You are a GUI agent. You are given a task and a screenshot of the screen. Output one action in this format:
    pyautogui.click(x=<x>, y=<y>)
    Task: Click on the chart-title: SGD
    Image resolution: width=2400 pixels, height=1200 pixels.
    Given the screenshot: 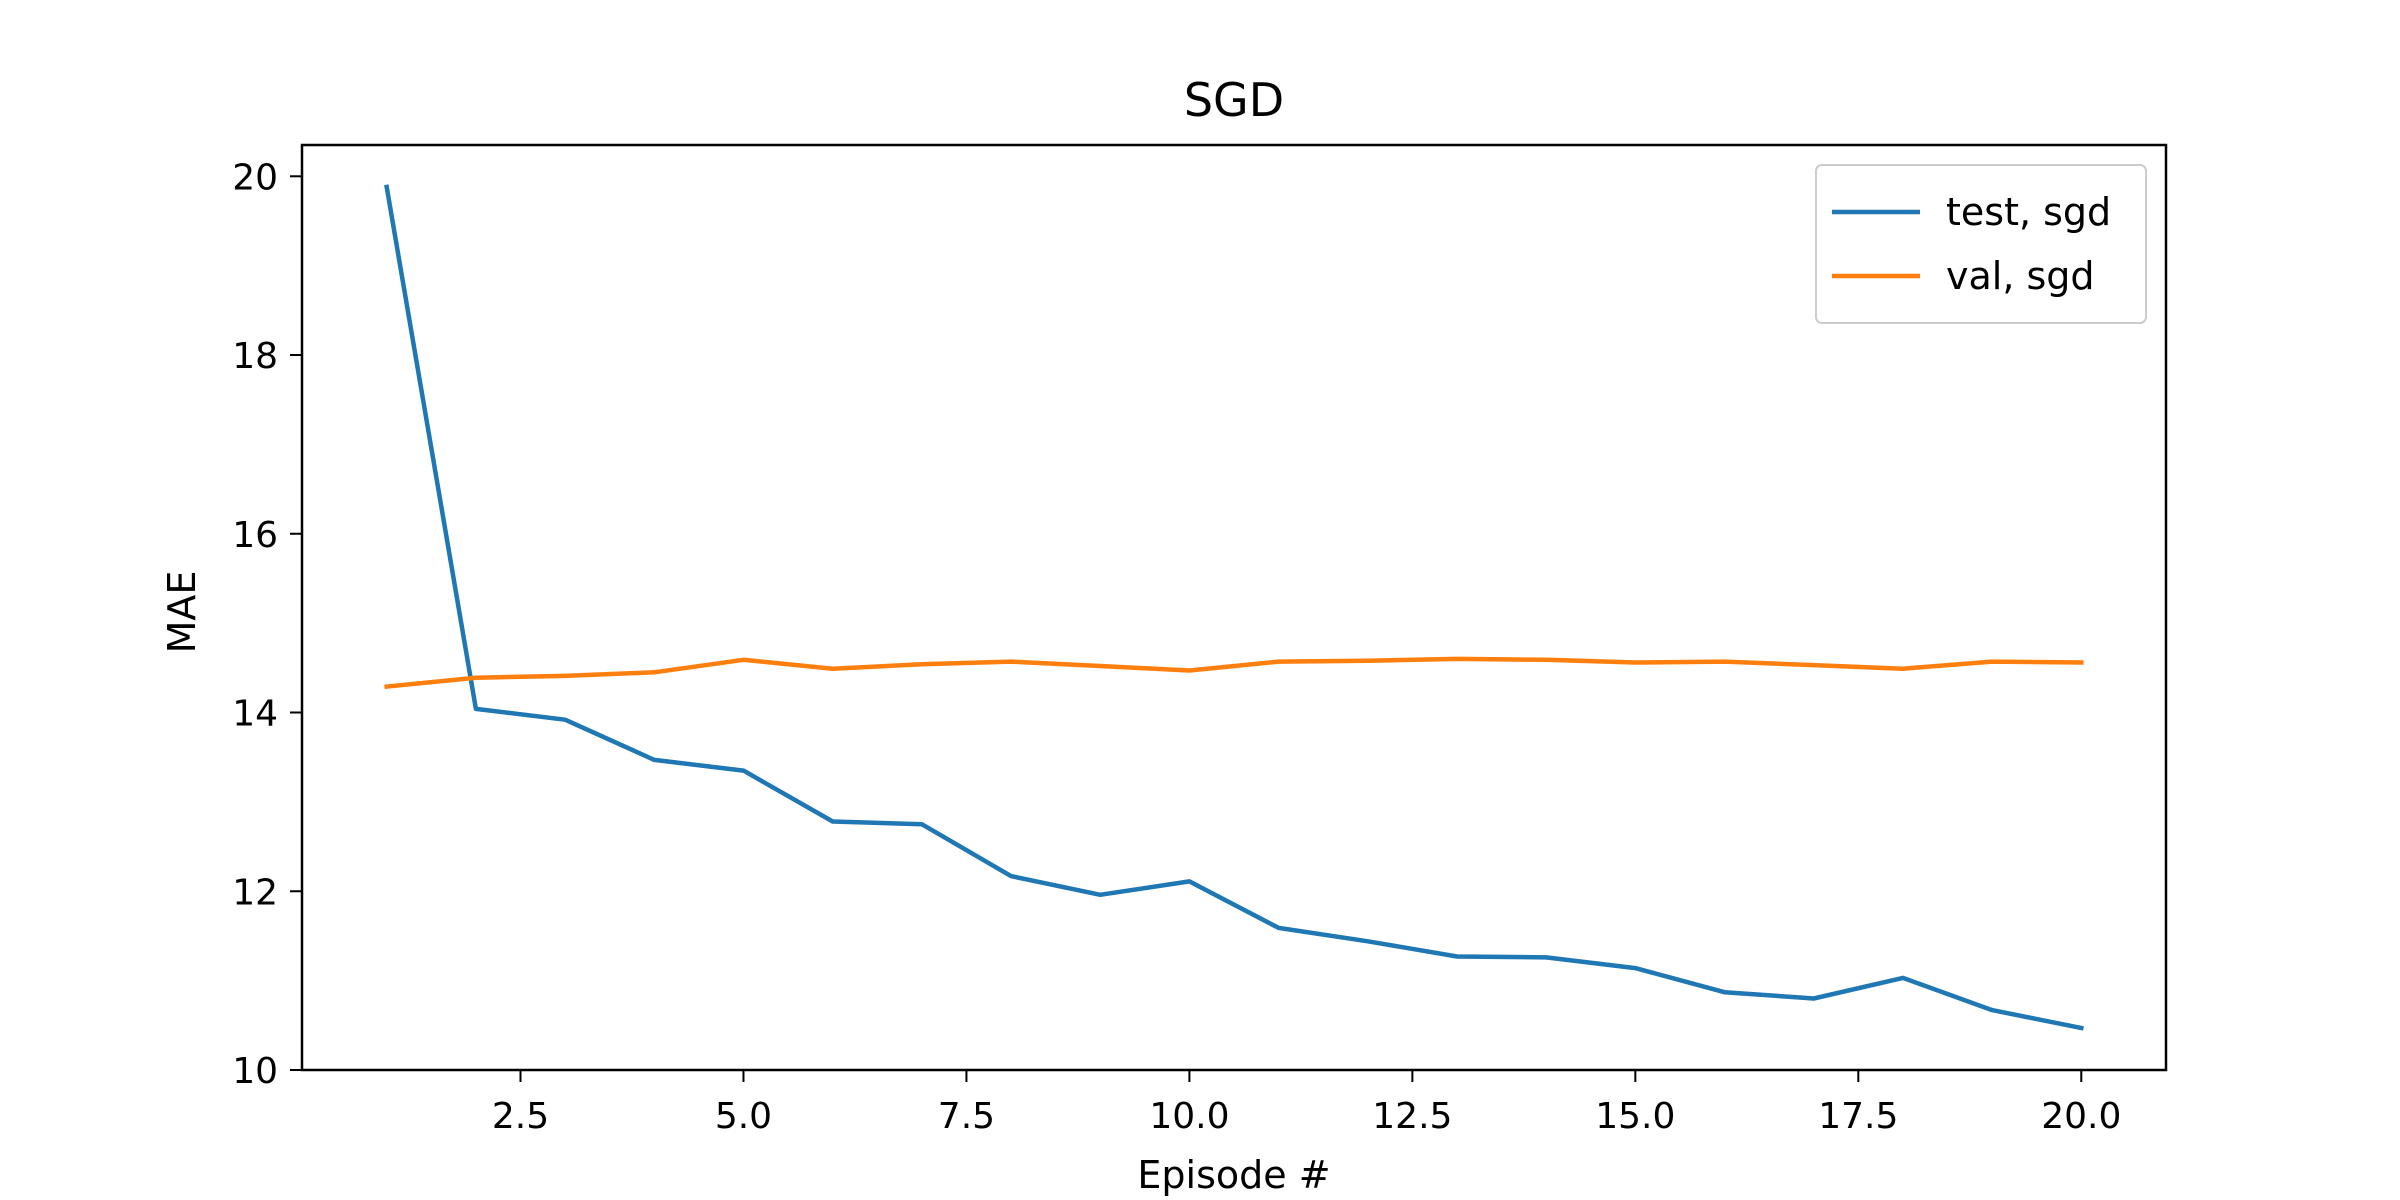 What is the action you would take?
    pyautogui.click(x=1234, y=100)
    